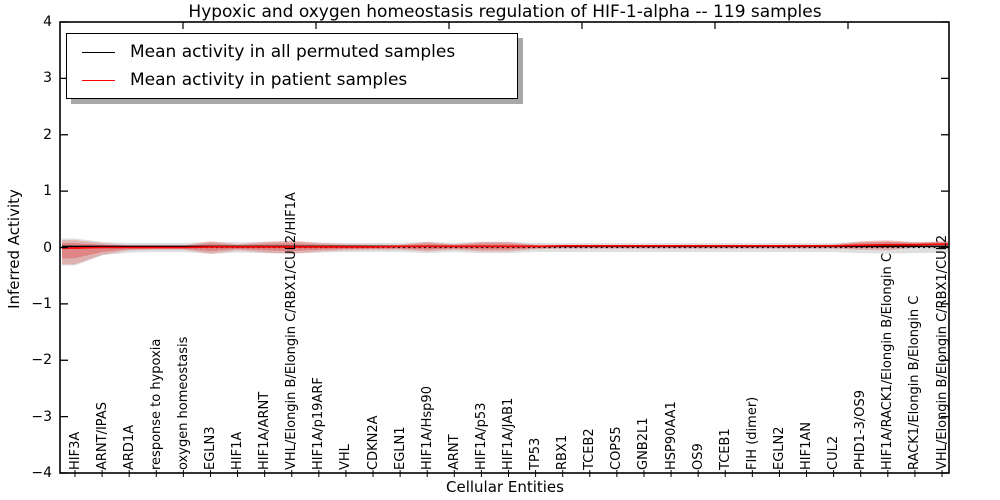  What do you see at coordinates (807, 446) in the screenshot?
I see `x-tick-label: HIF1AN` at bounding box center [807, 446].